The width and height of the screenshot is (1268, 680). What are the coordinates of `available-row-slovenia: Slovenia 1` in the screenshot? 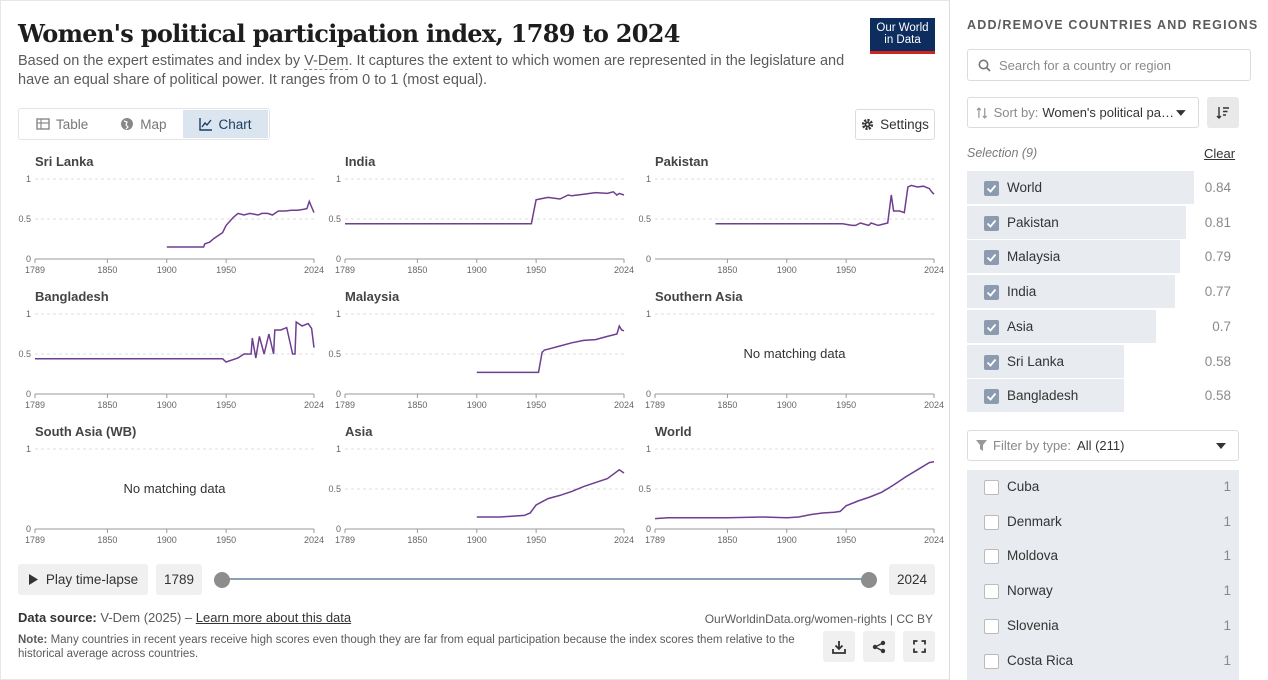 It's located at (1103, 626).